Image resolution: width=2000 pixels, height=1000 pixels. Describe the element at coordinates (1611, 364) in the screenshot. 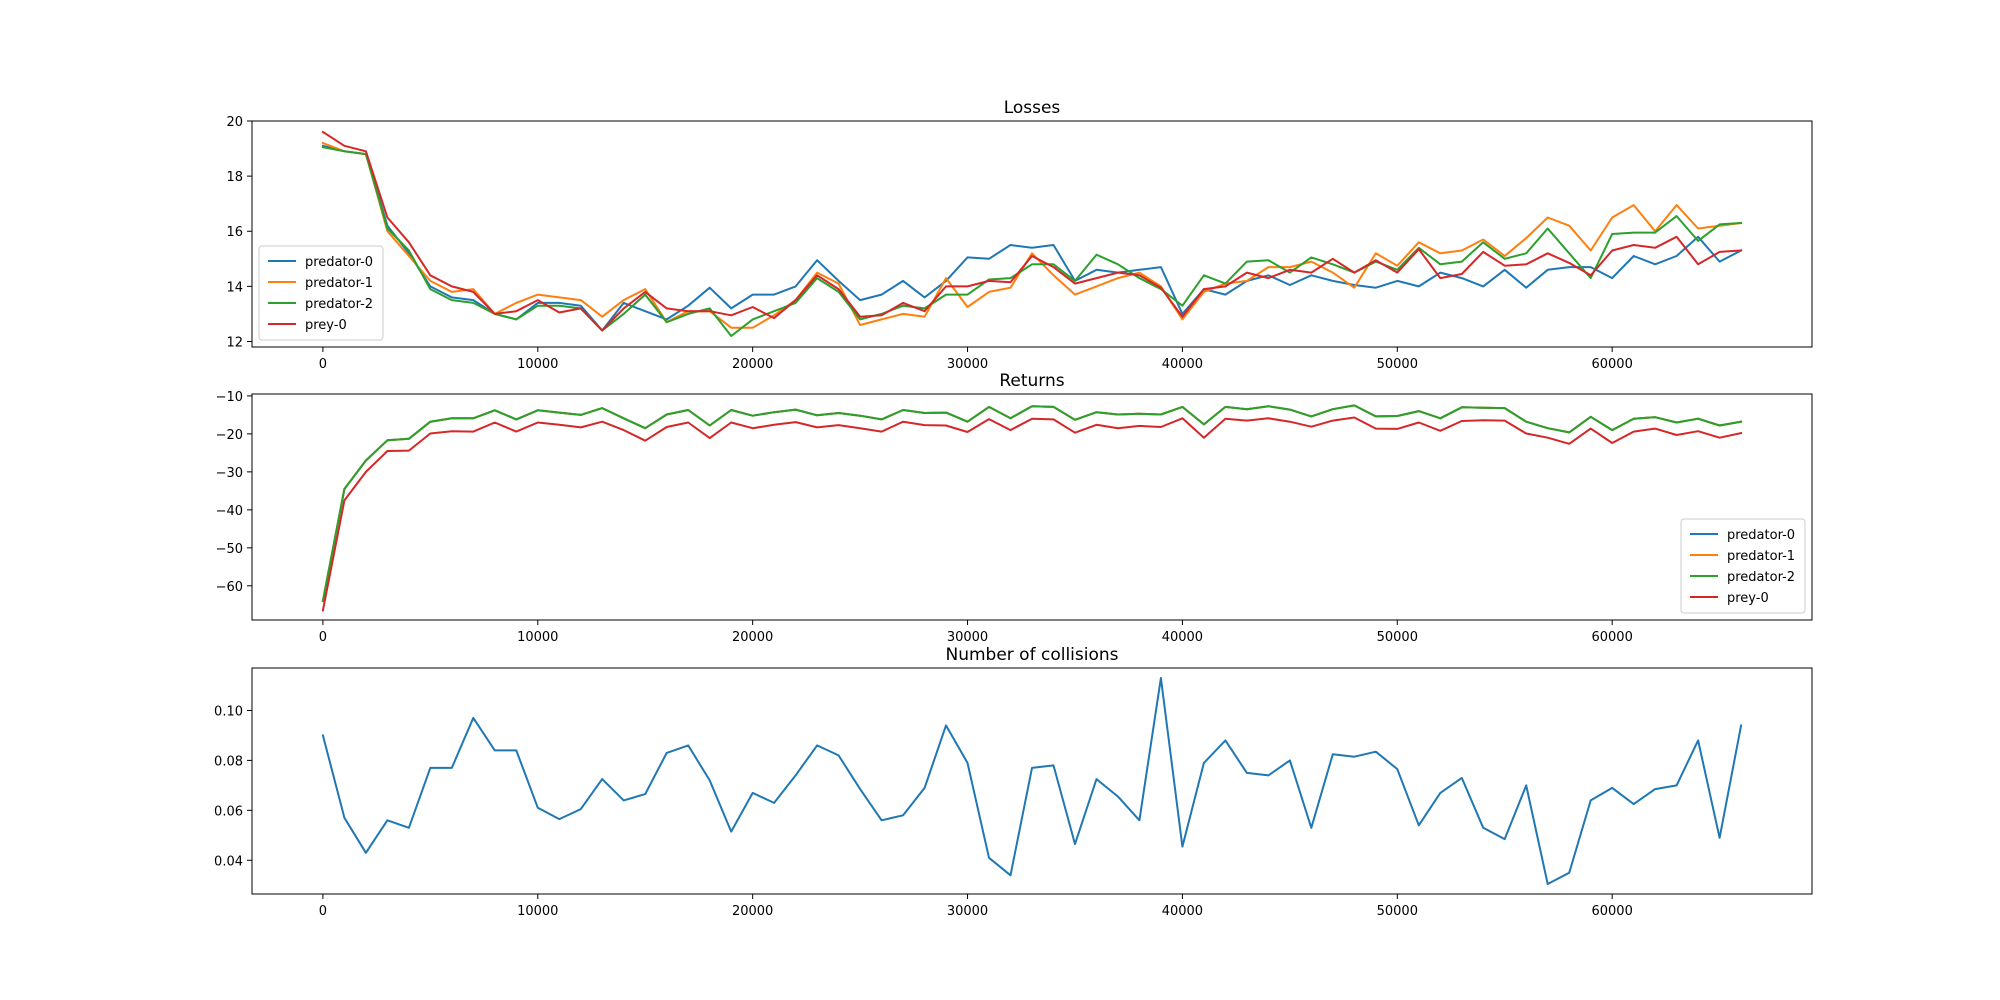

I see `losses-x-tick-label: 60000` at that location.